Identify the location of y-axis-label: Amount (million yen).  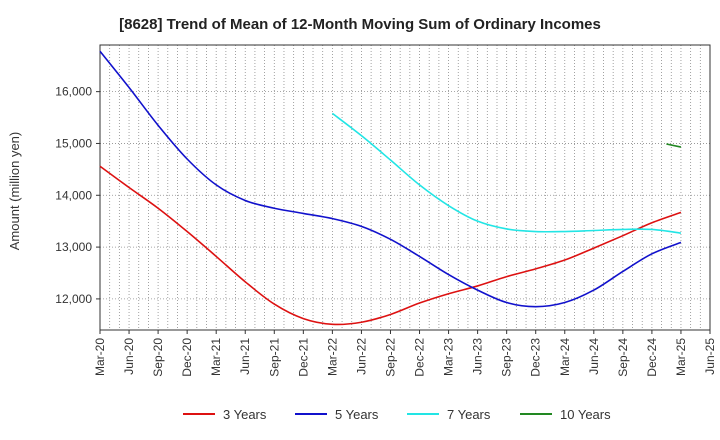
(14, 191).